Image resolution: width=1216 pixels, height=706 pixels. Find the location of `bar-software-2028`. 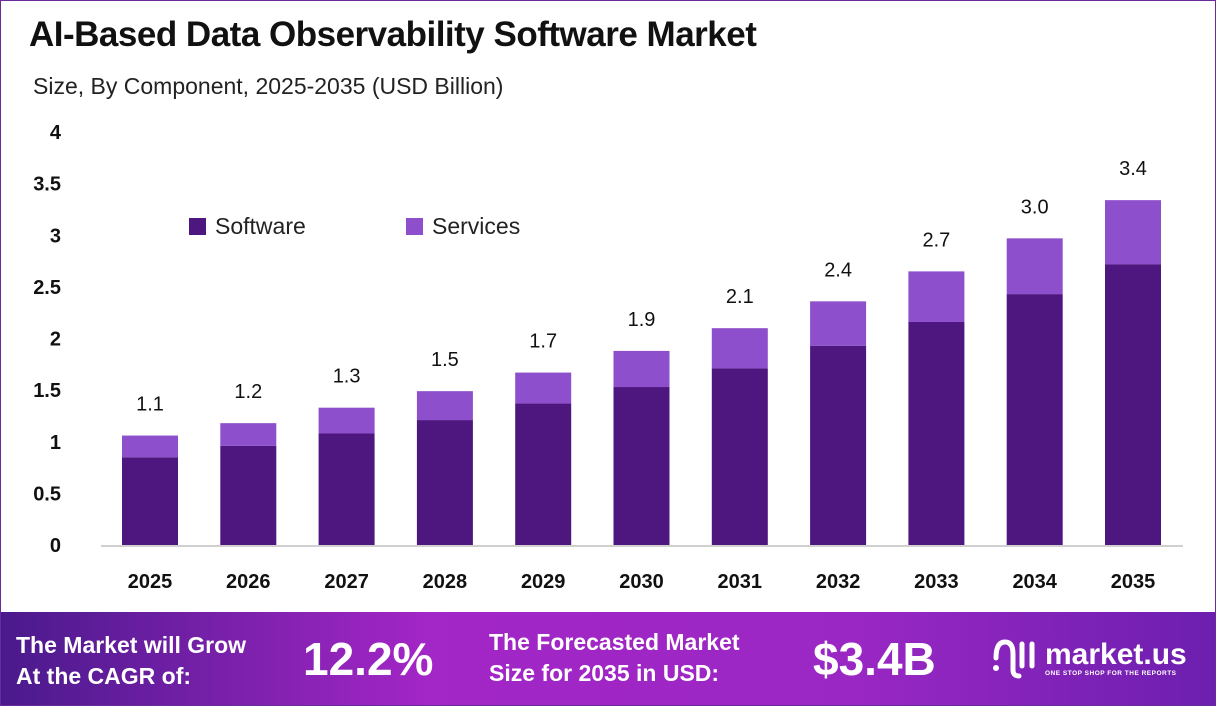

bar-software-2028 is located at coordinates (444, 482).